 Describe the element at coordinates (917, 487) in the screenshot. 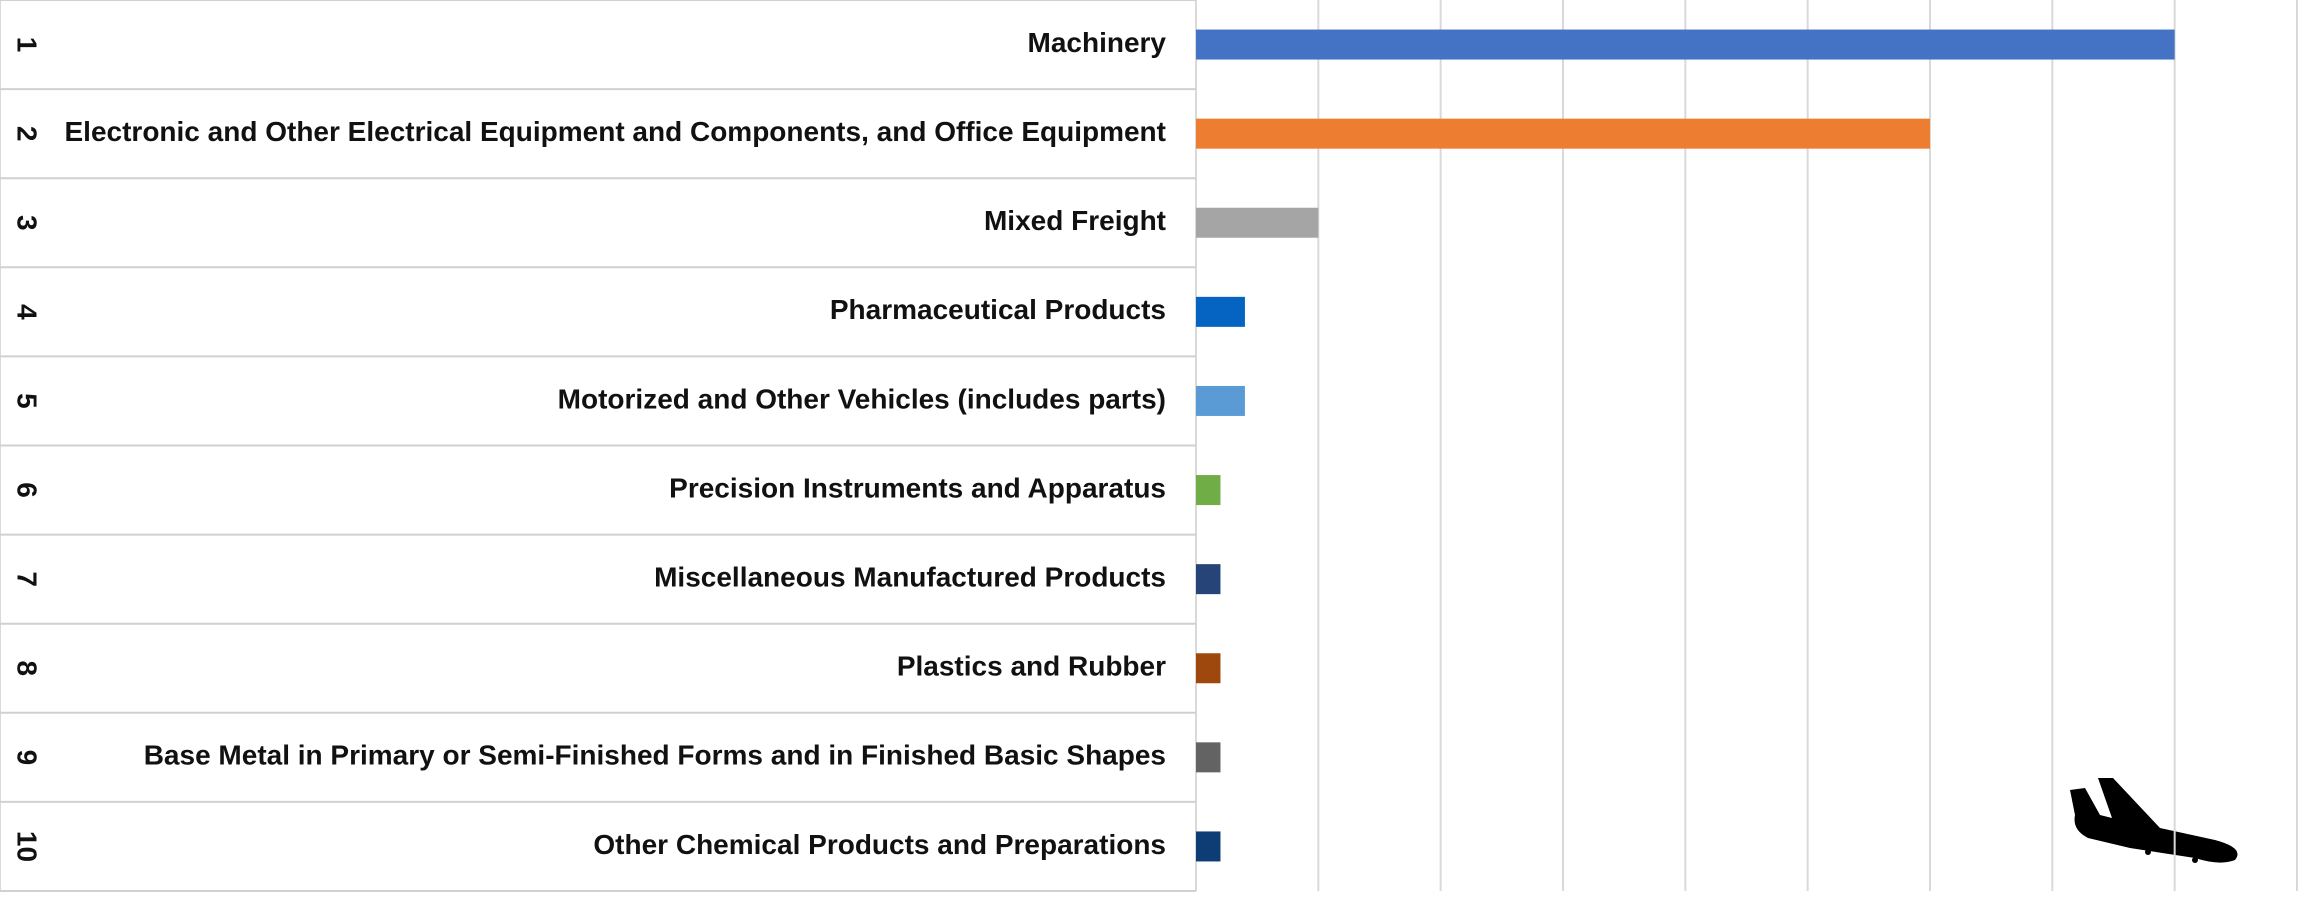

I see `category-label: Precision Instruments and Apparatus` at that location.